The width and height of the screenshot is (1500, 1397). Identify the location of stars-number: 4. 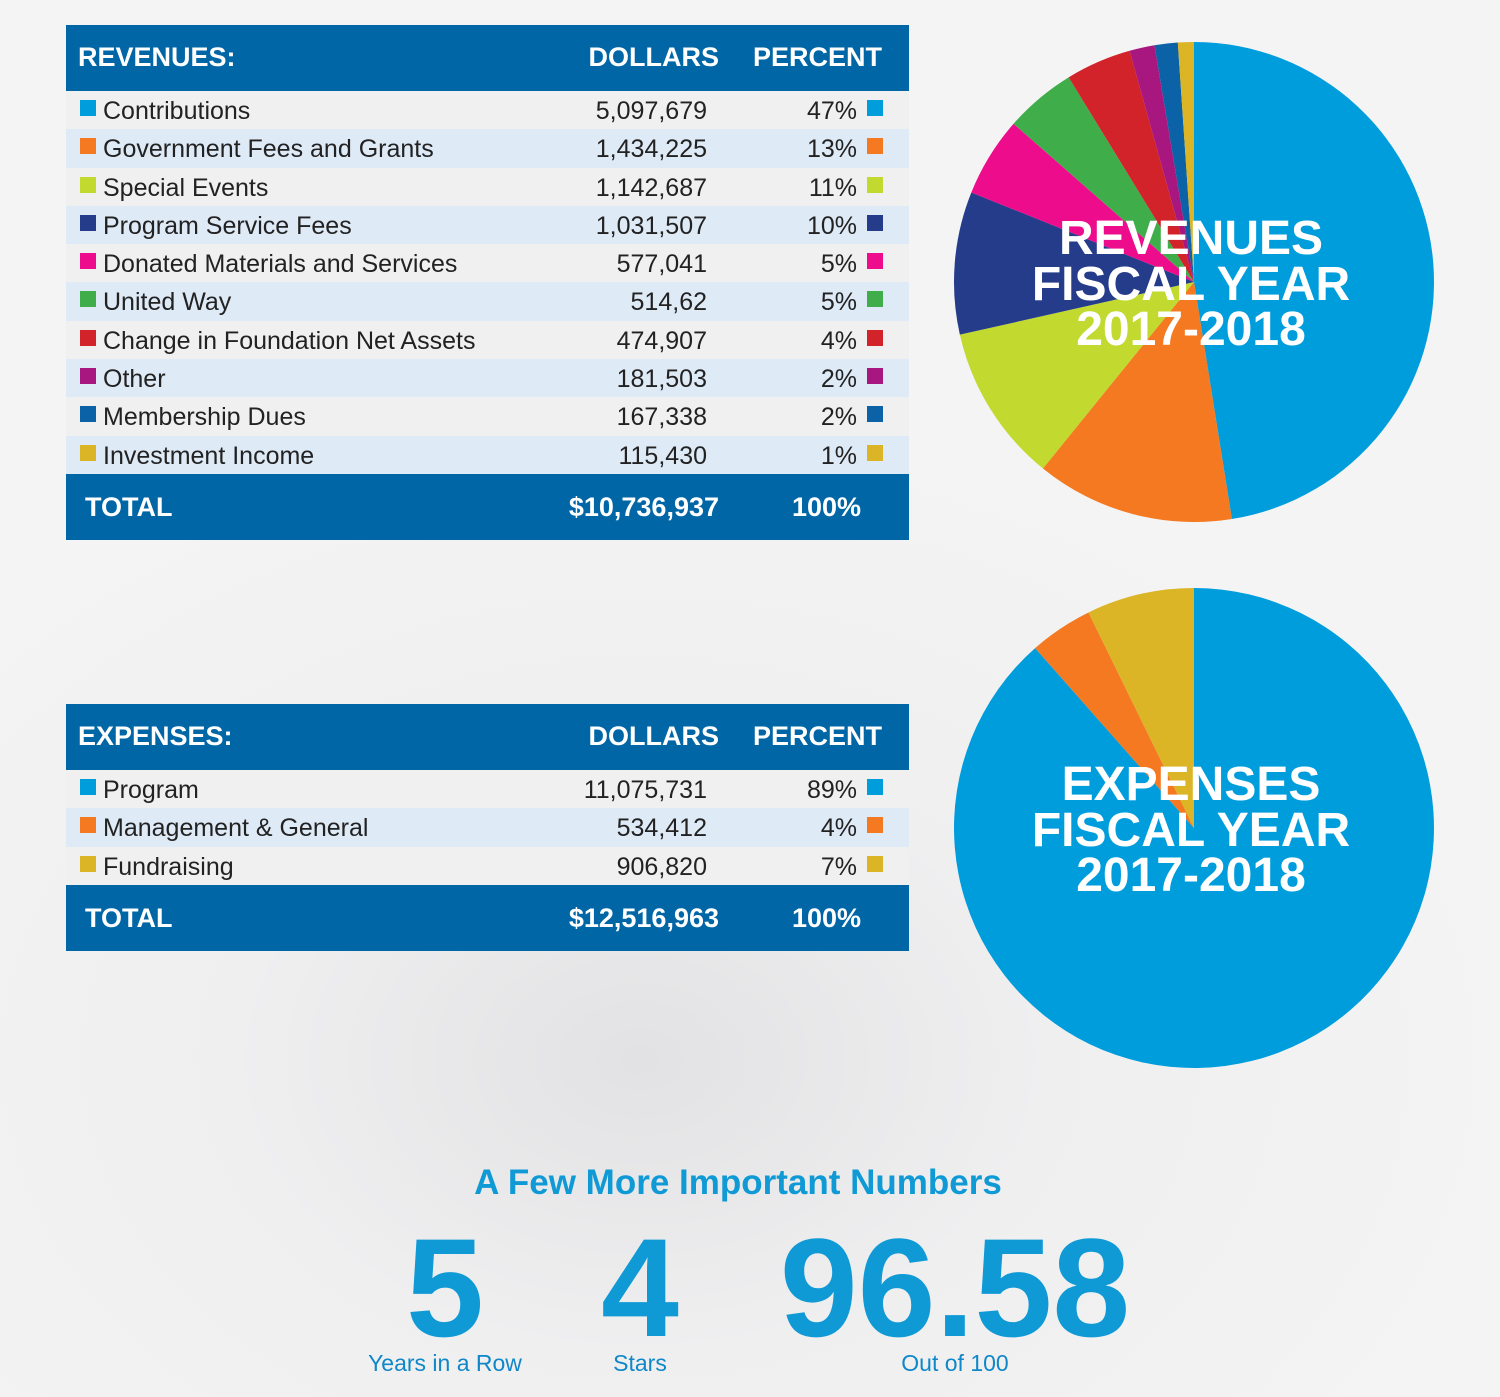
(640, 1287).